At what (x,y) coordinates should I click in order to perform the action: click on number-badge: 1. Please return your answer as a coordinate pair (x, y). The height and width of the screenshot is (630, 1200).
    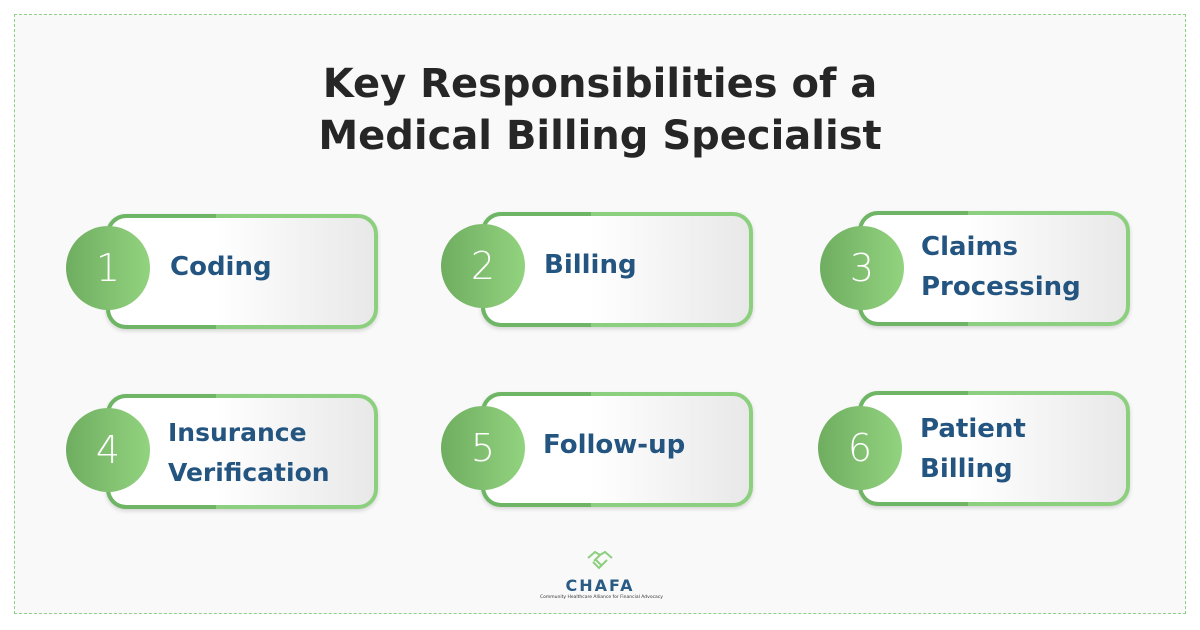
    Looking at the image, I should click on (108, 268).